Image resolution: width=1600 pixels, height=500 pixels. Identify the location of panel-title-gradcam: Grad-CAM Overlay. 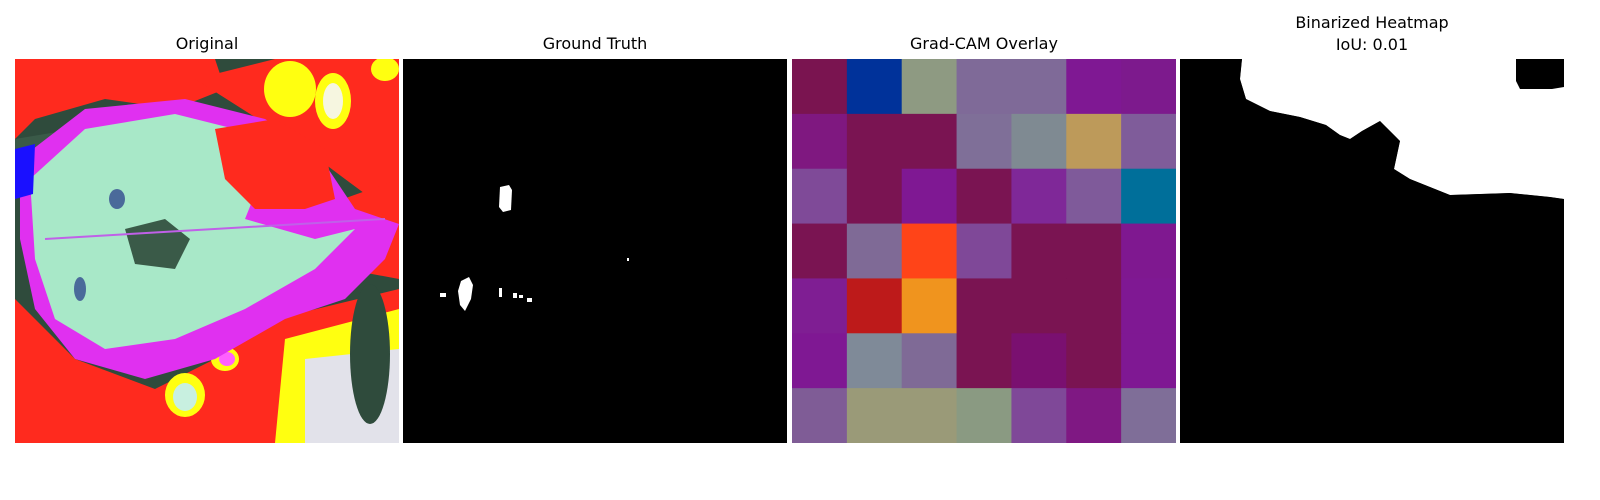
(984, 43).